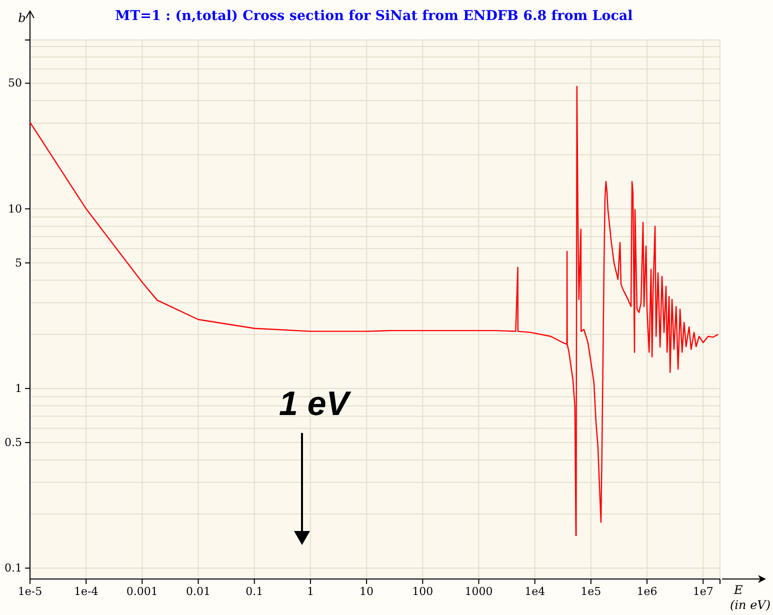 Image resolution: width=773 pixels, height=615 pixels. Describe the element at coordinates (18, 263) in the screenshot. I see `y-tick-label: 5` at that location.